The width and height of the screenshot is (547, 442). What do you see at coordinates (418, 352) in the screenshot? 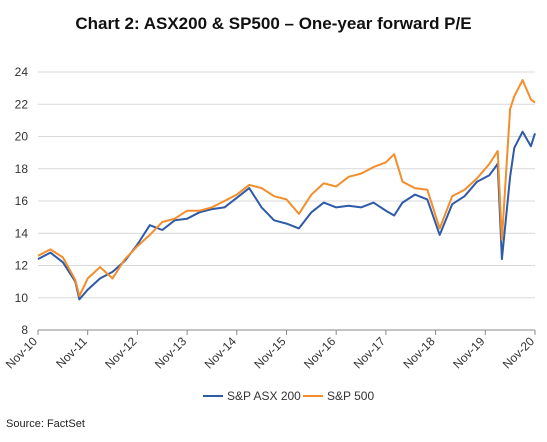
I see `x-tick-label: Nov-18` at bounding box center [418, 352].